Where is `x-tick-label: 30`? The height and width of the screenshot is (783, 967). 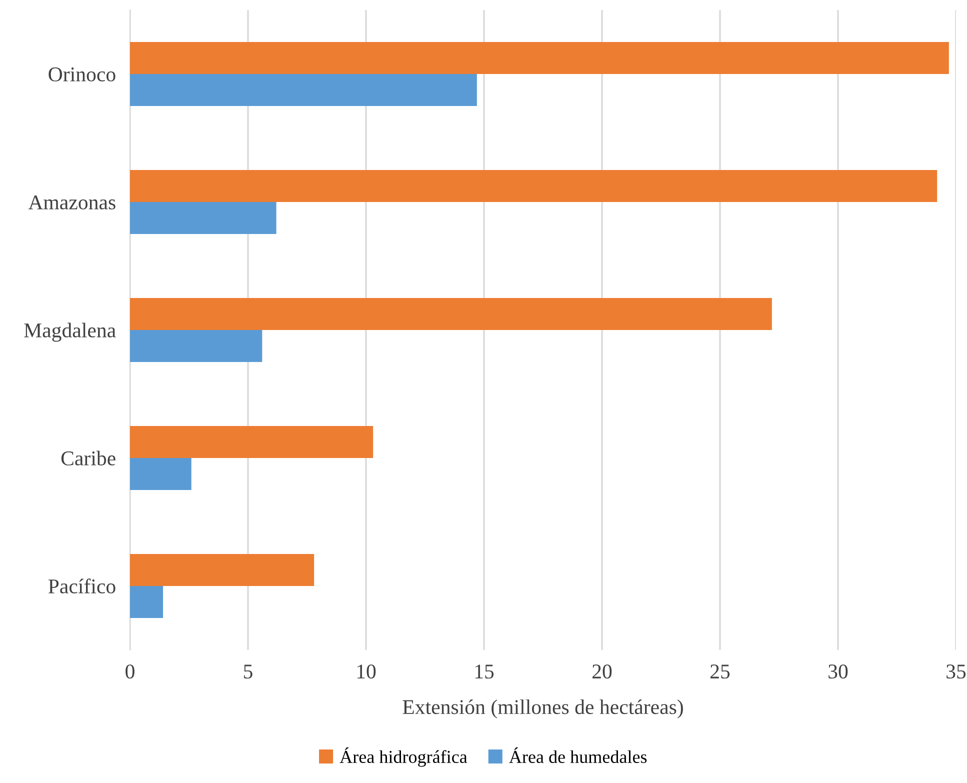 x-tick-label: 30 is located at coordinates (838, 671).